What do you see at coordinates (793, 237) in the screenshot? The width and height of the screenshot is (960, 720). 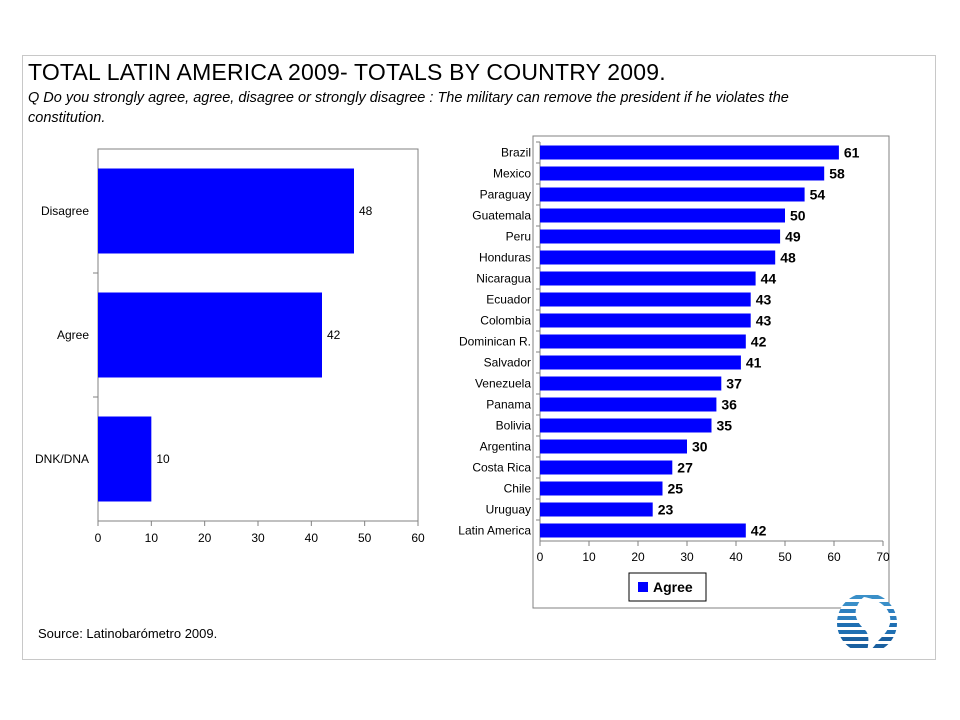 I see `data-label: 49` at bounding box center [793, 237].